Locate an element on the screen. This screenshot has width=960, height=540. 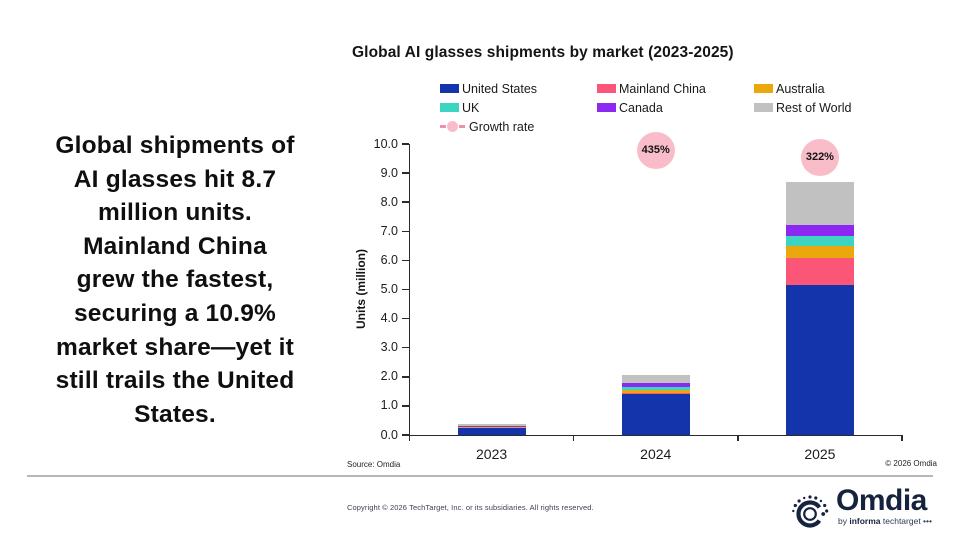
x-axis-label-2024: 2024 is located at coordinates (656, 454).